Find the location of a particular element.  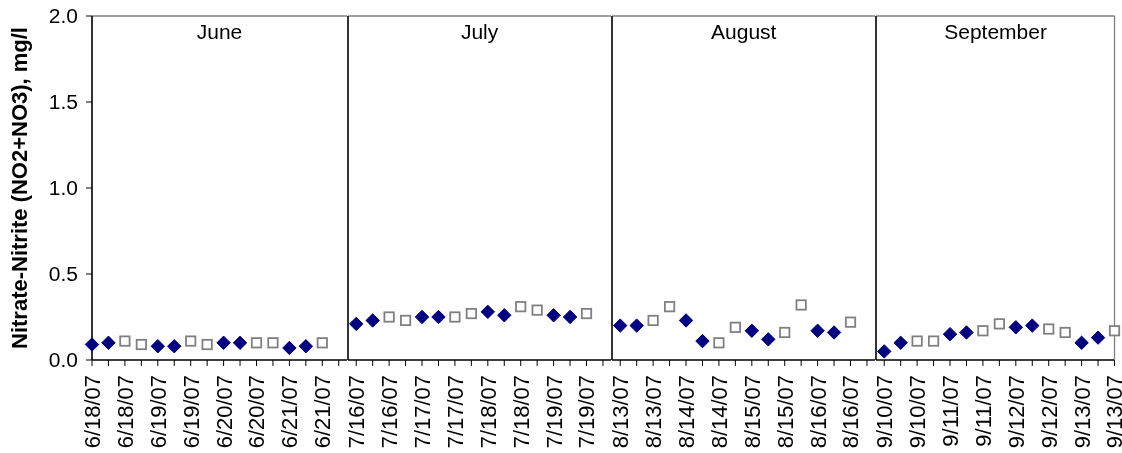

x-tick-label: 9/13/07 is located at coordinates (1082, 411).